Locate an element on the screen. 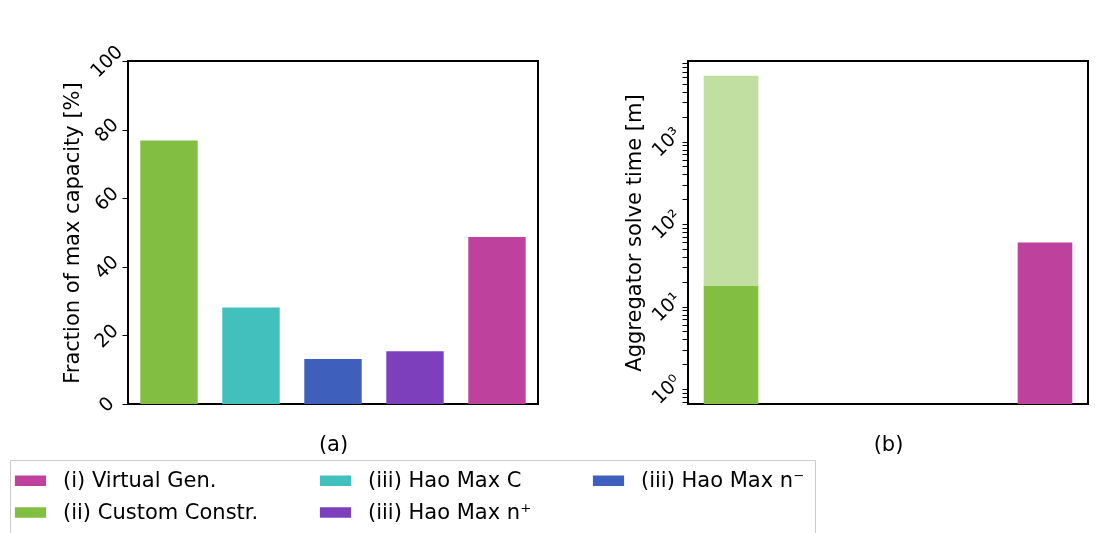 This screenshot has height=533, width=1101. y-tick-label: 10³ is located at coordinates (665, 141).